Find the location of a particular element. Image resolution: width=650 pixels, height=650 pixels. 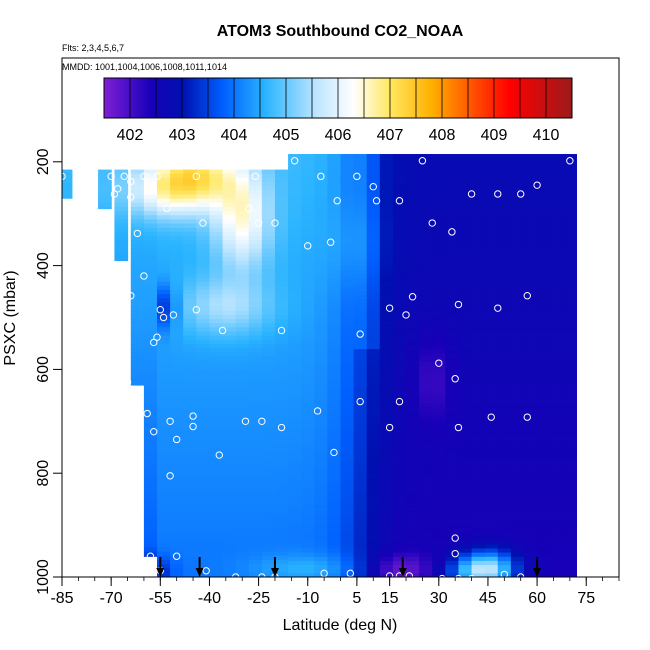

y-axis-label: PSXC (mbar) is located at coordinates (10, 317).